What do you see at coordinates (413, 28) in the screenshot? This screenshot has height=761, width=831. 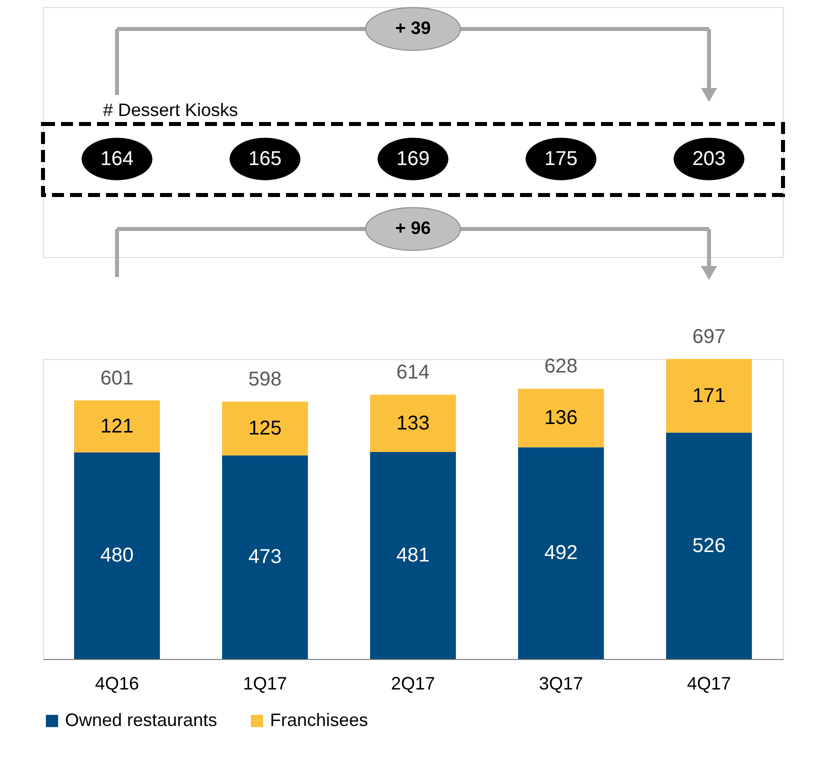 I see `text: + 39` at bounding box center [413, 28].